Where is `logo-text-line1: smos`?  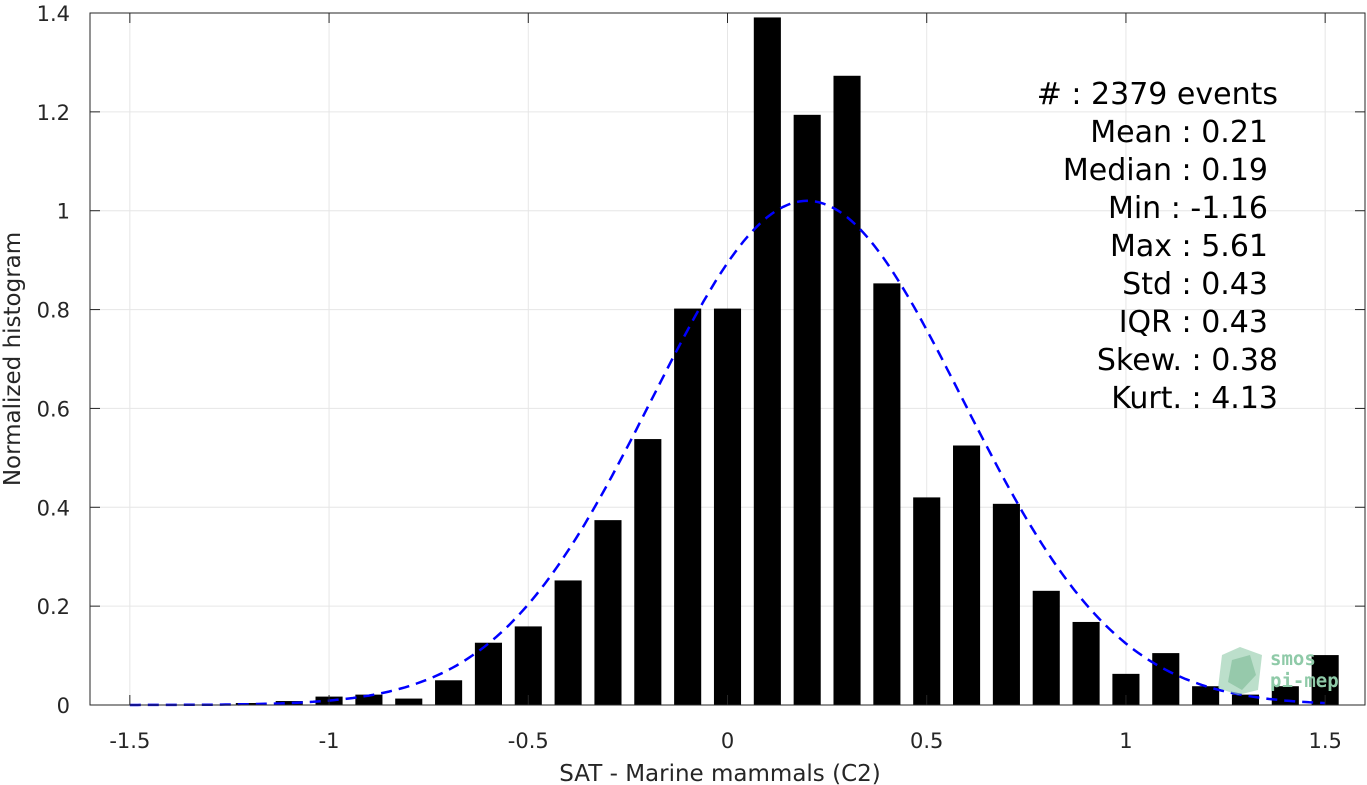 logo-text-line1: smos is located at coordinates (1293, 659).